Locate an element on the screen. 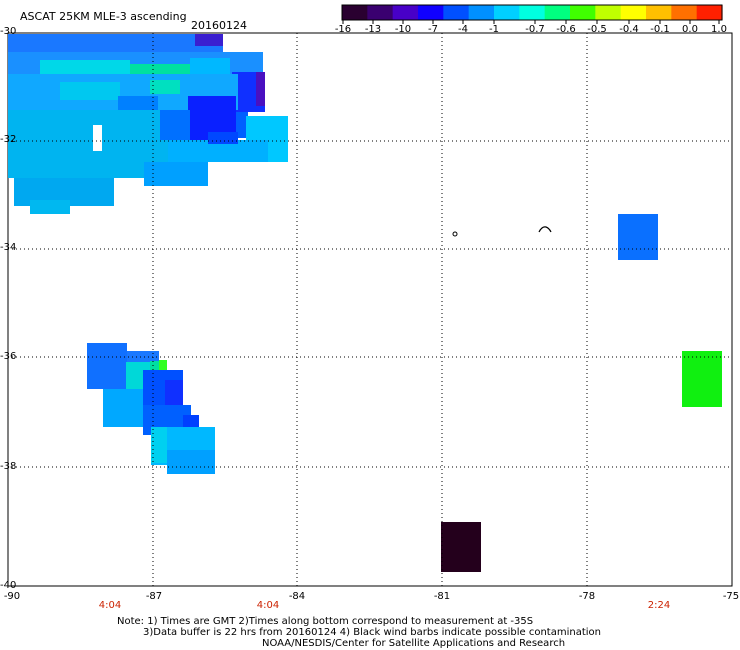 Image resolution: width=740 pixels, height=650 pixels. data-gap is located at coordinates (97, 138).